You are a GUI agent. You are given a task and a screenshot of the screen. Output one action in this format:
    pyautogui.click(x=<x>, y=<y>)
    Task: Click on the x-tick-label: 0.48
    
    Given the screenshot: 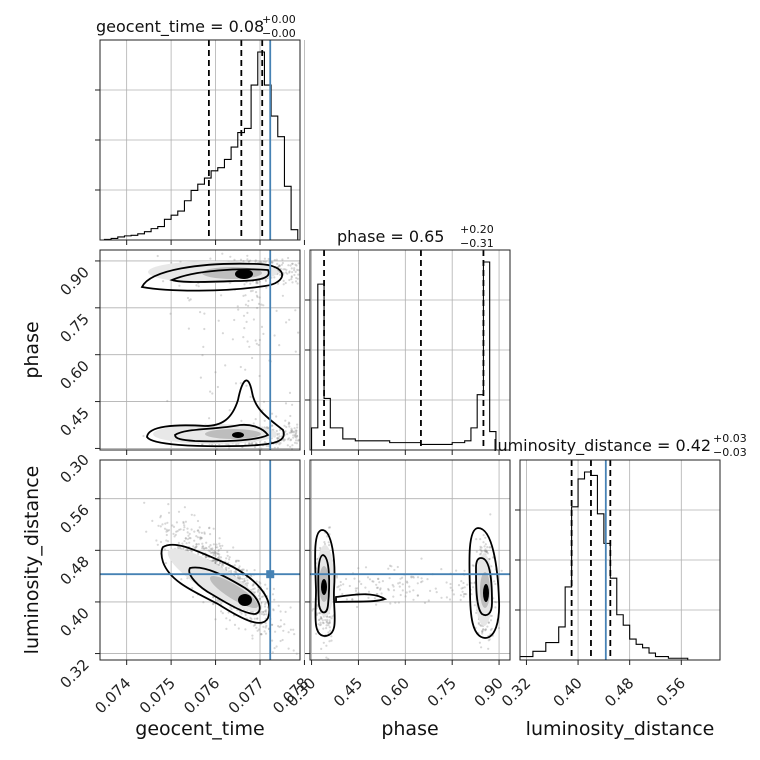 What is the action you would take?
    pyautogui.click(x=619, y=692)
    